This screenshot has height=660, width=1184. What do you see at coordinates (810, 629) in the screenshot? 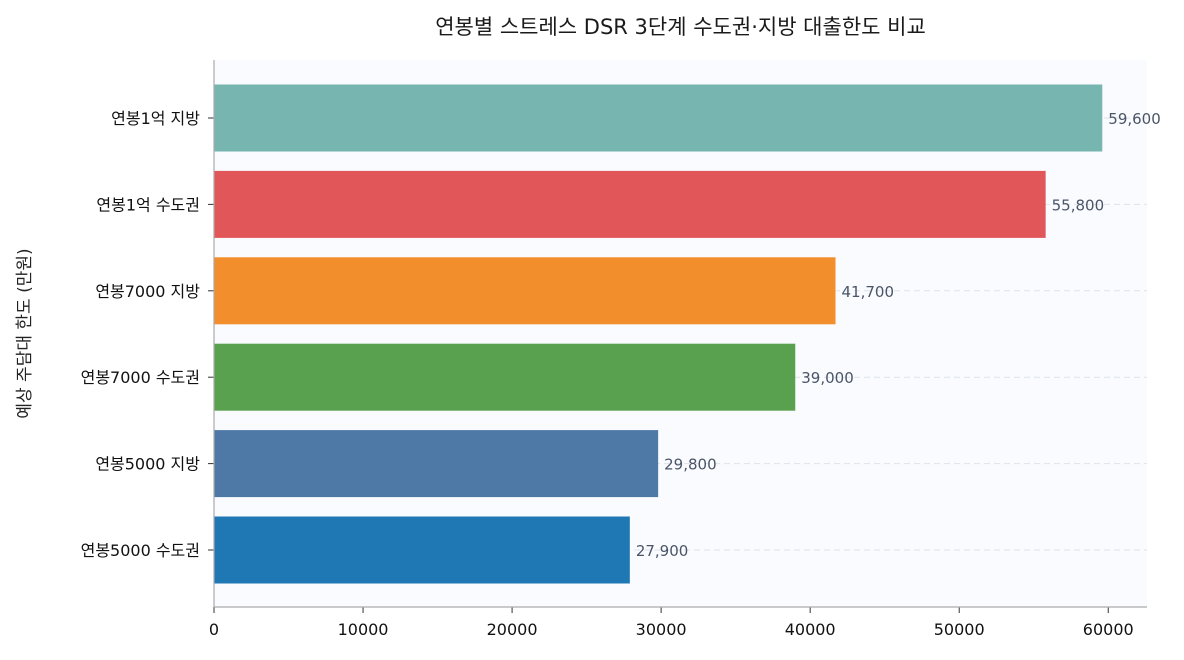
I see `x-tick-label: 40000` at bounding box center [810, 629].